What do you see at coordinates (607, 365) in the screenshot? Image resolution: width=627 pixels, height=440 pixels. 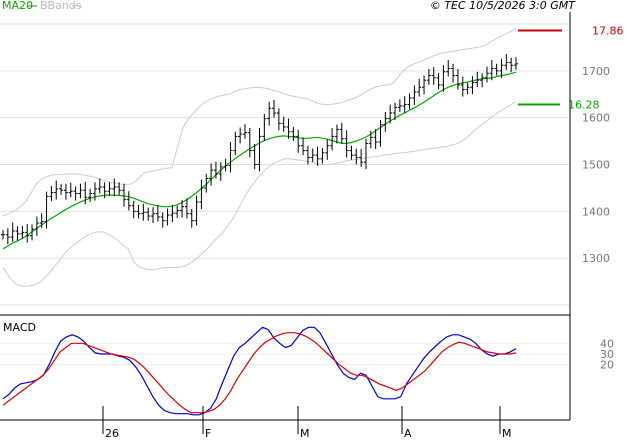 I see `macd-tick-label: 20` at bounding box center [607, 365].